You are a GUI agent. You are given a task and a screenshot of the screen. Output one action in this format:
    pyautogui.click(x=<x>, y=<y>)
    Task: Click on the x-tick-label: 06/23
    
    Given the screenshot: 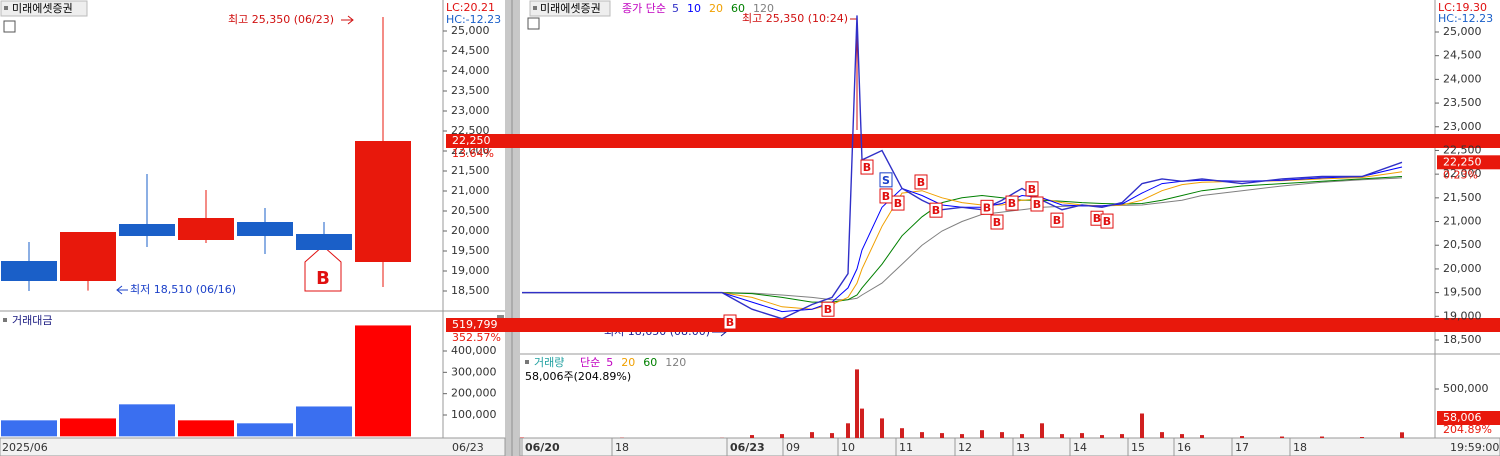 What is the action you would take?
    pyautogui.click(x=747, y=447)
    